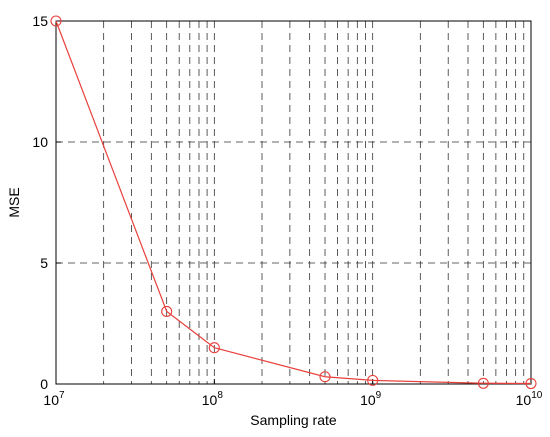 The width and height of the screenshot is (550, 437). I want to click on x-tick-label: 10¹⁰, so click(529, 399).